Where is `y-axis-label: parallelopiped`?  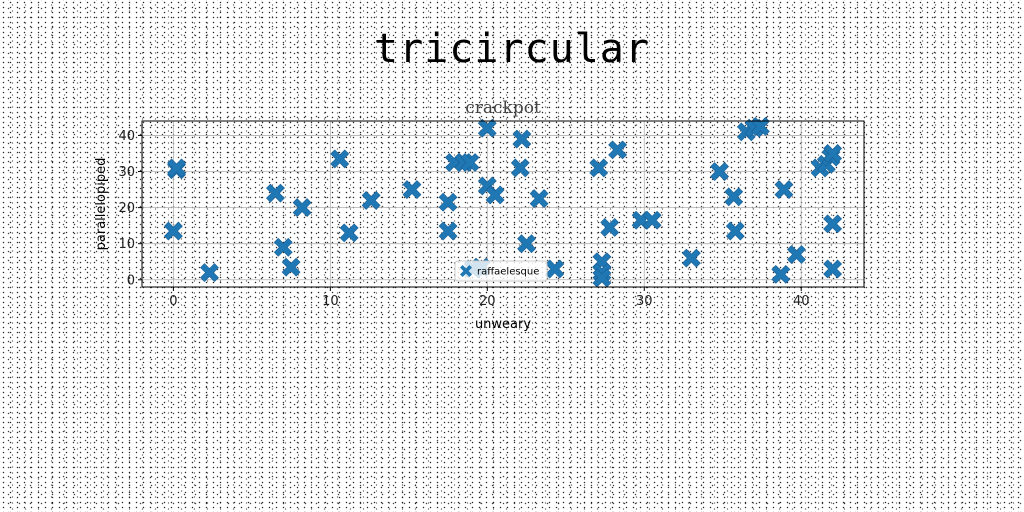 y-axis-label: parallelopiped is located at coordinates (101, 204).